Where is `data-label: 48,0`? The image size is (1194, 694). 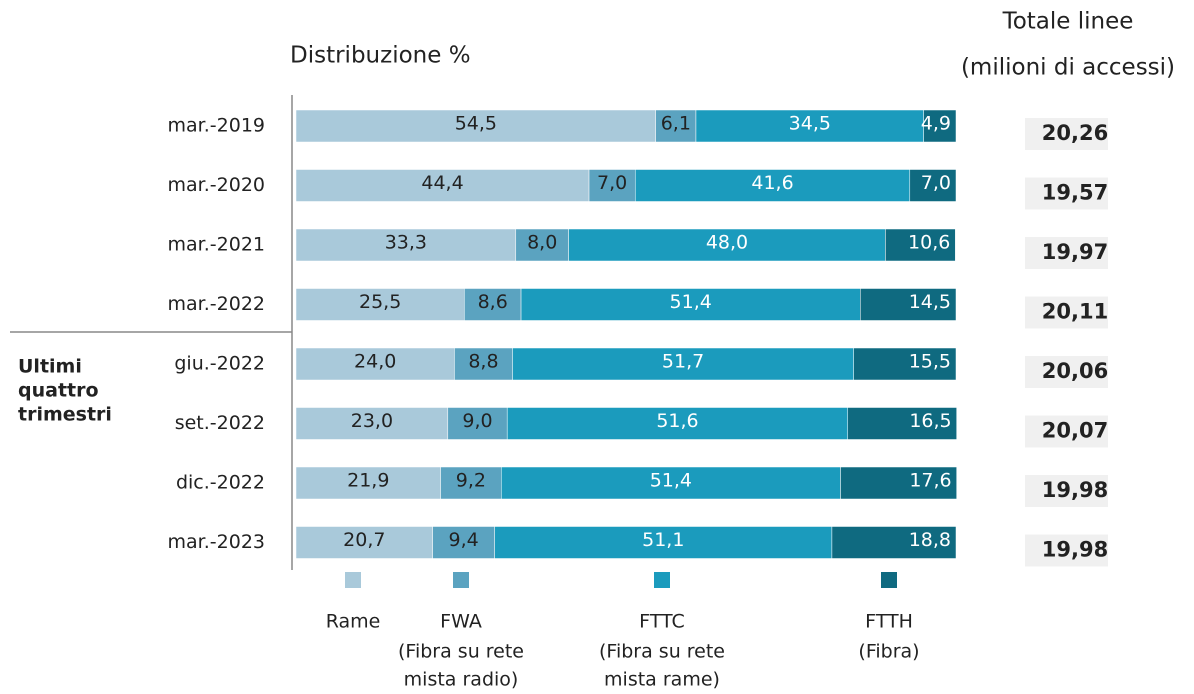 data-label: 48,0 is located at coordinates (727, 243).